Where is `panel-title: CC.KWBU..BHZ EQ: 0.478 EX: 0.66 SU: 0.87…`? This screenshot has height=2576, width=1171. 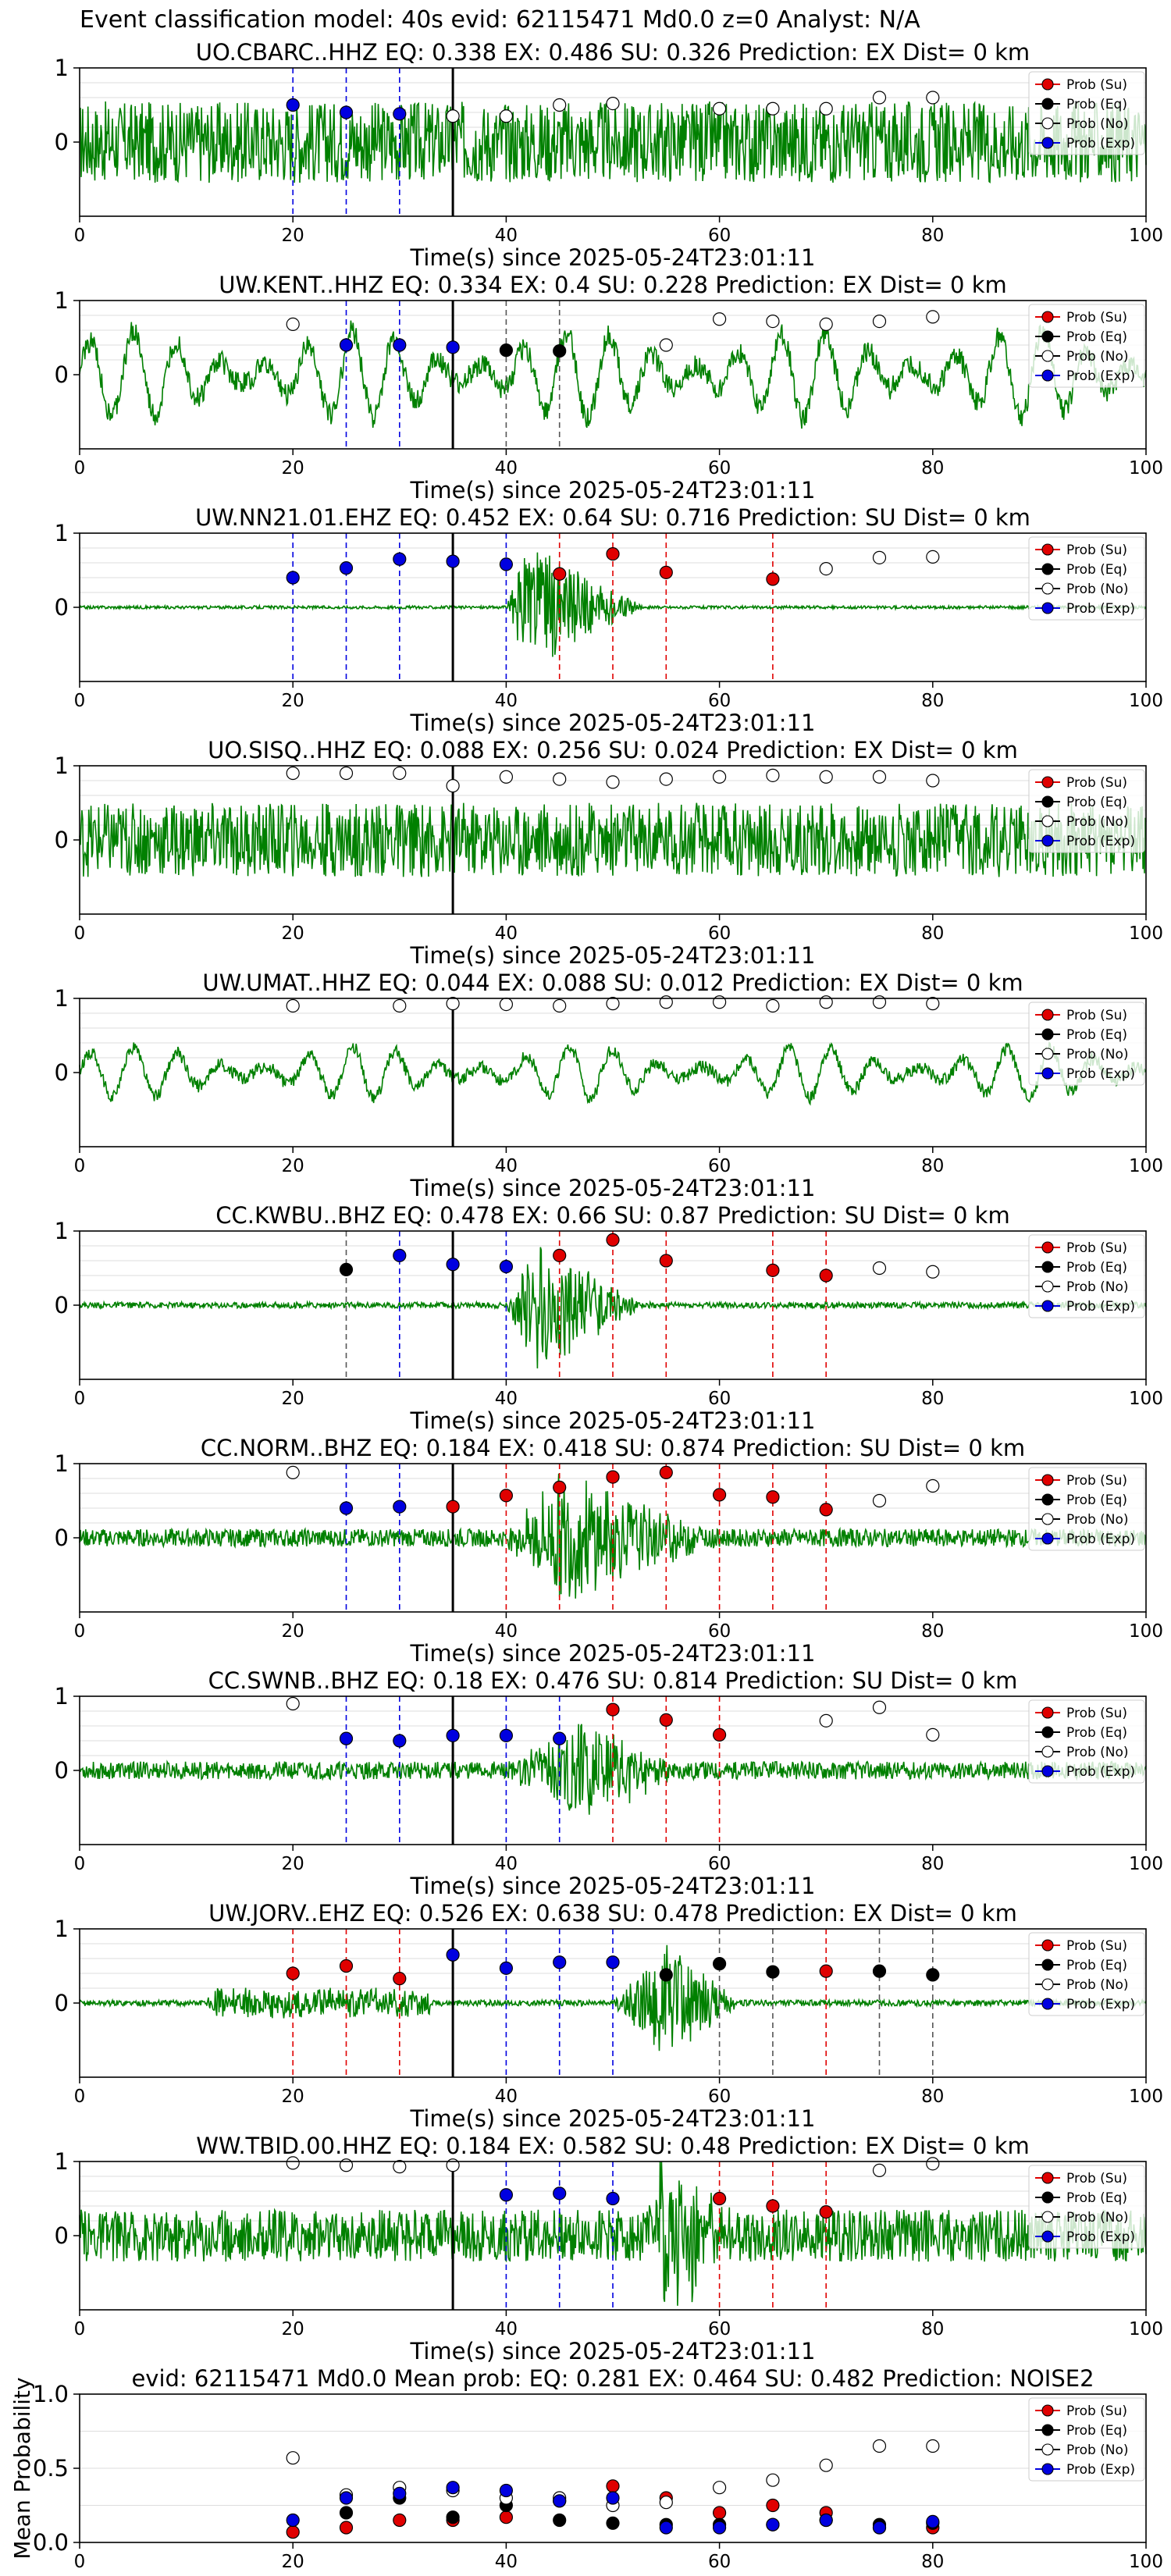 panel-title: CC.KWBU..BHZ EQ: 0.478 EX: 0.66 SU: 0.87… is located at coordinates (612, 1215).